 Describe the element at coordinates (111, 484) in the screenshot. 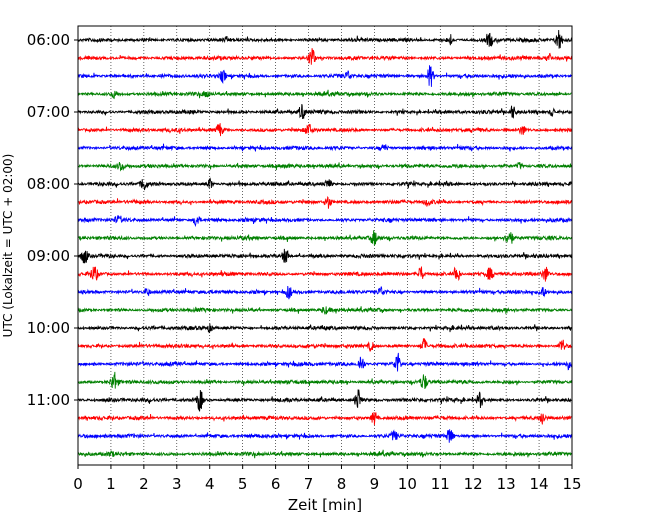

I see `x-tick-label: 1` at that location.